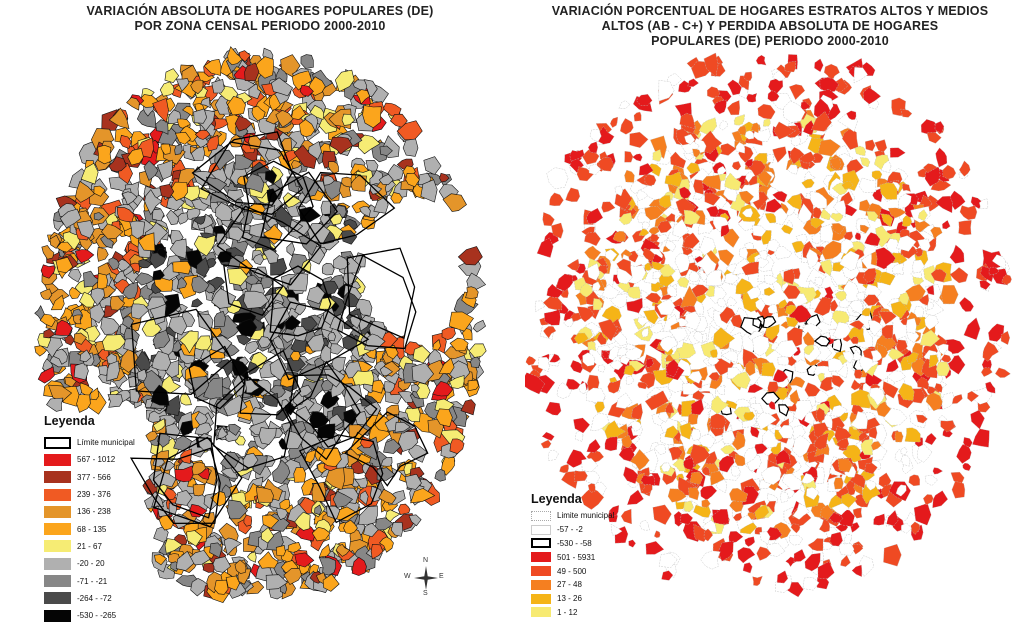  I want to click on legend-label: 136 - 238, so click(94, 512).